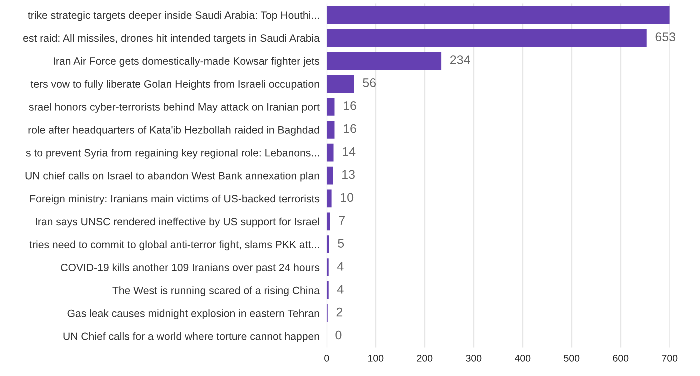 This screenshot has height=376, width=700. Describe the element at coordinates (369, 83) in the screenshot. I see `data-label: 56` at that location.